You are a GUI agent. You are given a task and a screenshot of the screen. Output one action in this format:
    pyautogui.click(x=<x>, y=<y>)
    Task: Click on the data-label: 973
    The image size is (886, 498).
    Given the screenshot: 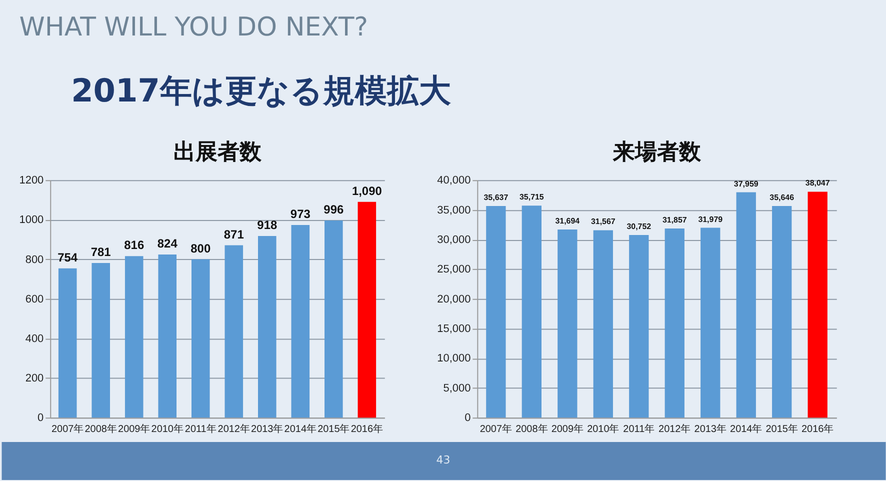 What is the action you would take?
    pyautogui.click(x=300, y=214)
    